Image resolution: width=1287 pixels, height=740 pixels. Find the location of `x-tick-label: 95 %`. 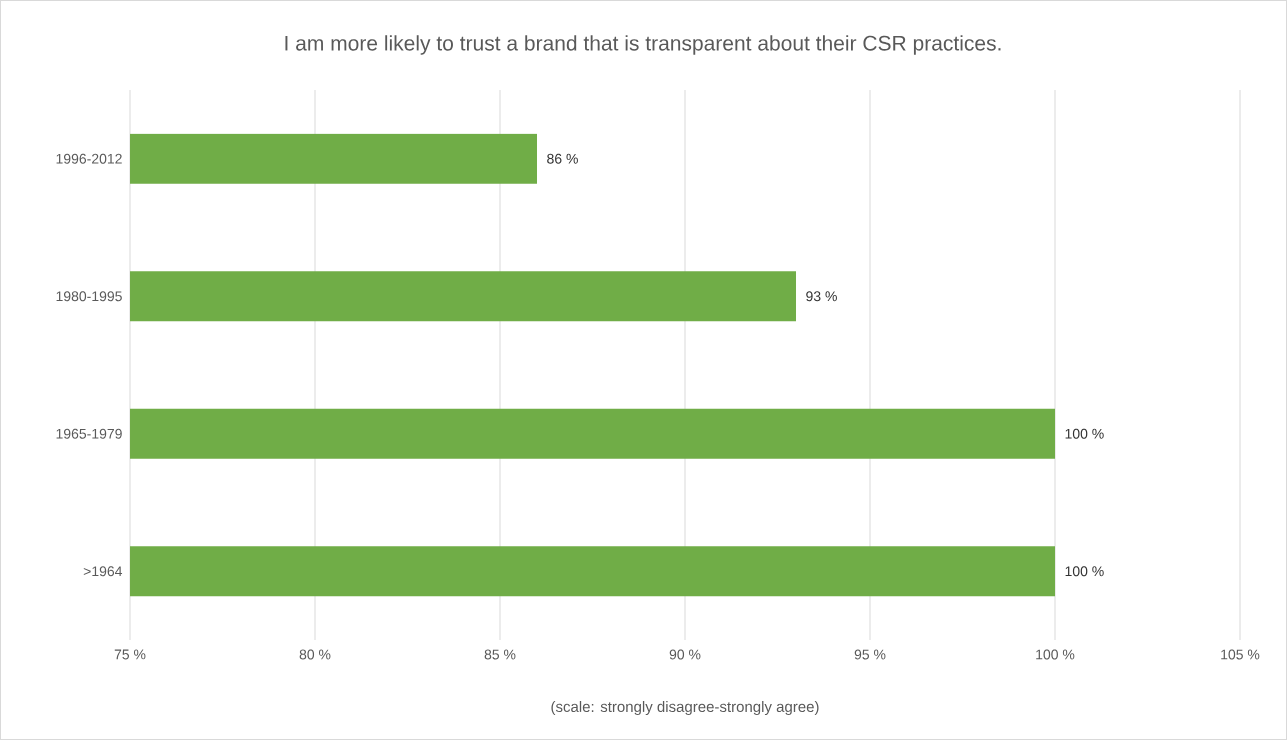

x-tick-label: 95 % is located at coordinates (870, 654).